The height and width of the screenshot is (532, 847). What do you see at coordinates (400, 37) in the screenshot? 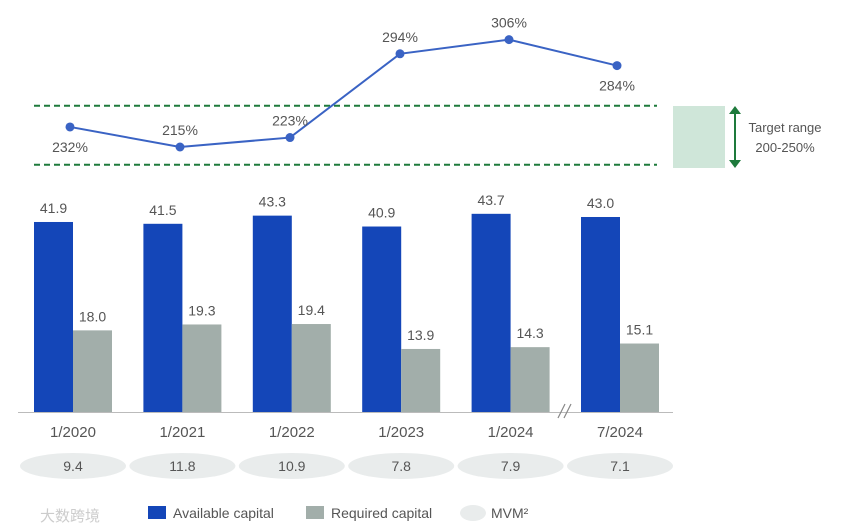
I see `ratio-label: 294%` at bounding box center [400, 37].